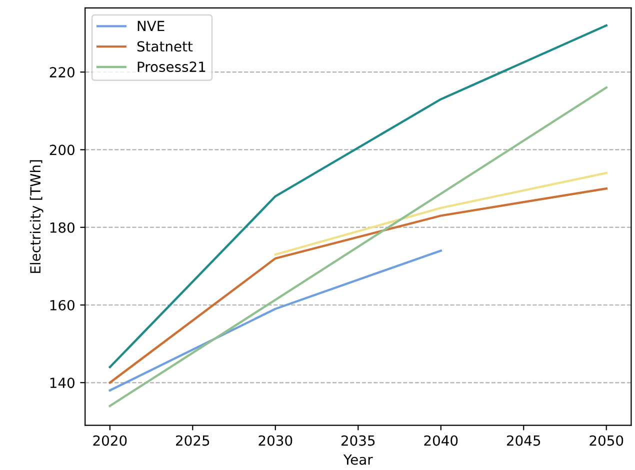 Image resolution: width=635 pixels, height=470 pixels. What do you see at coordinates (110, 440) in the screenshot?
I see `x-tick-label: 2020` at bounding box center [110, 440].